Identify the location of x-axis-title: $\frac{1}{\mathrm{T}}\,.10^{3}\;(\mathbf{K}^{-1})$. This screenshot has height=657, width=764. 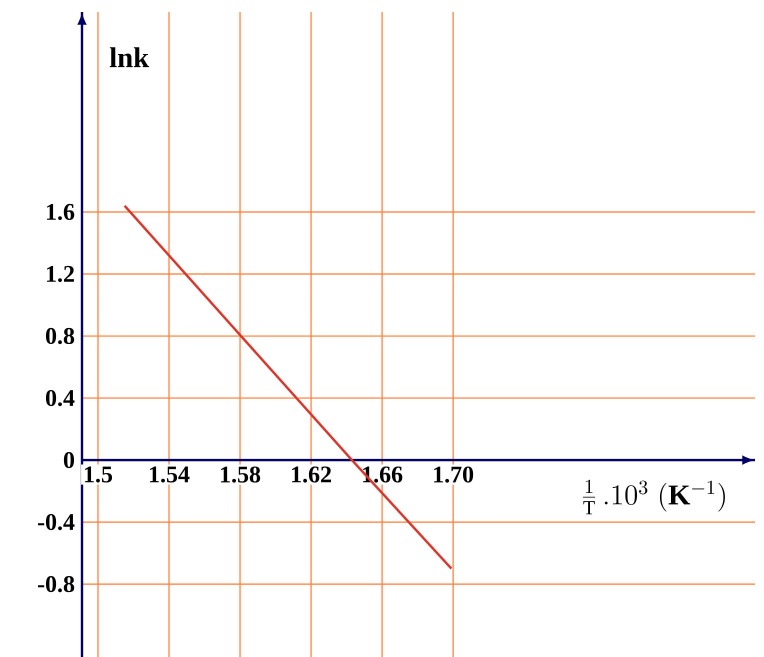
(653, 497).